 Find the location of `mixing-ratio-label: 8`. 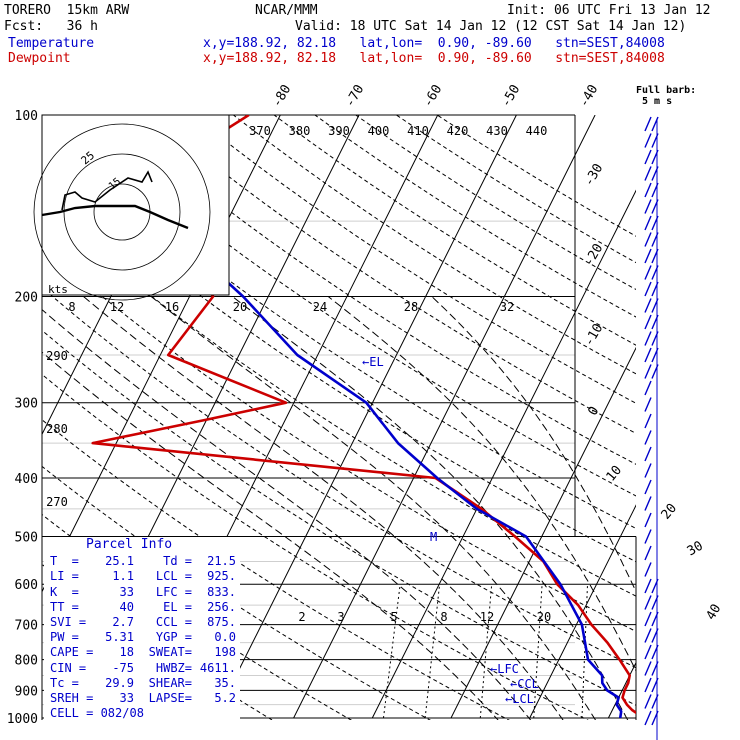

mixing-ratio-label: 8 is located at coordinates (443, 617).